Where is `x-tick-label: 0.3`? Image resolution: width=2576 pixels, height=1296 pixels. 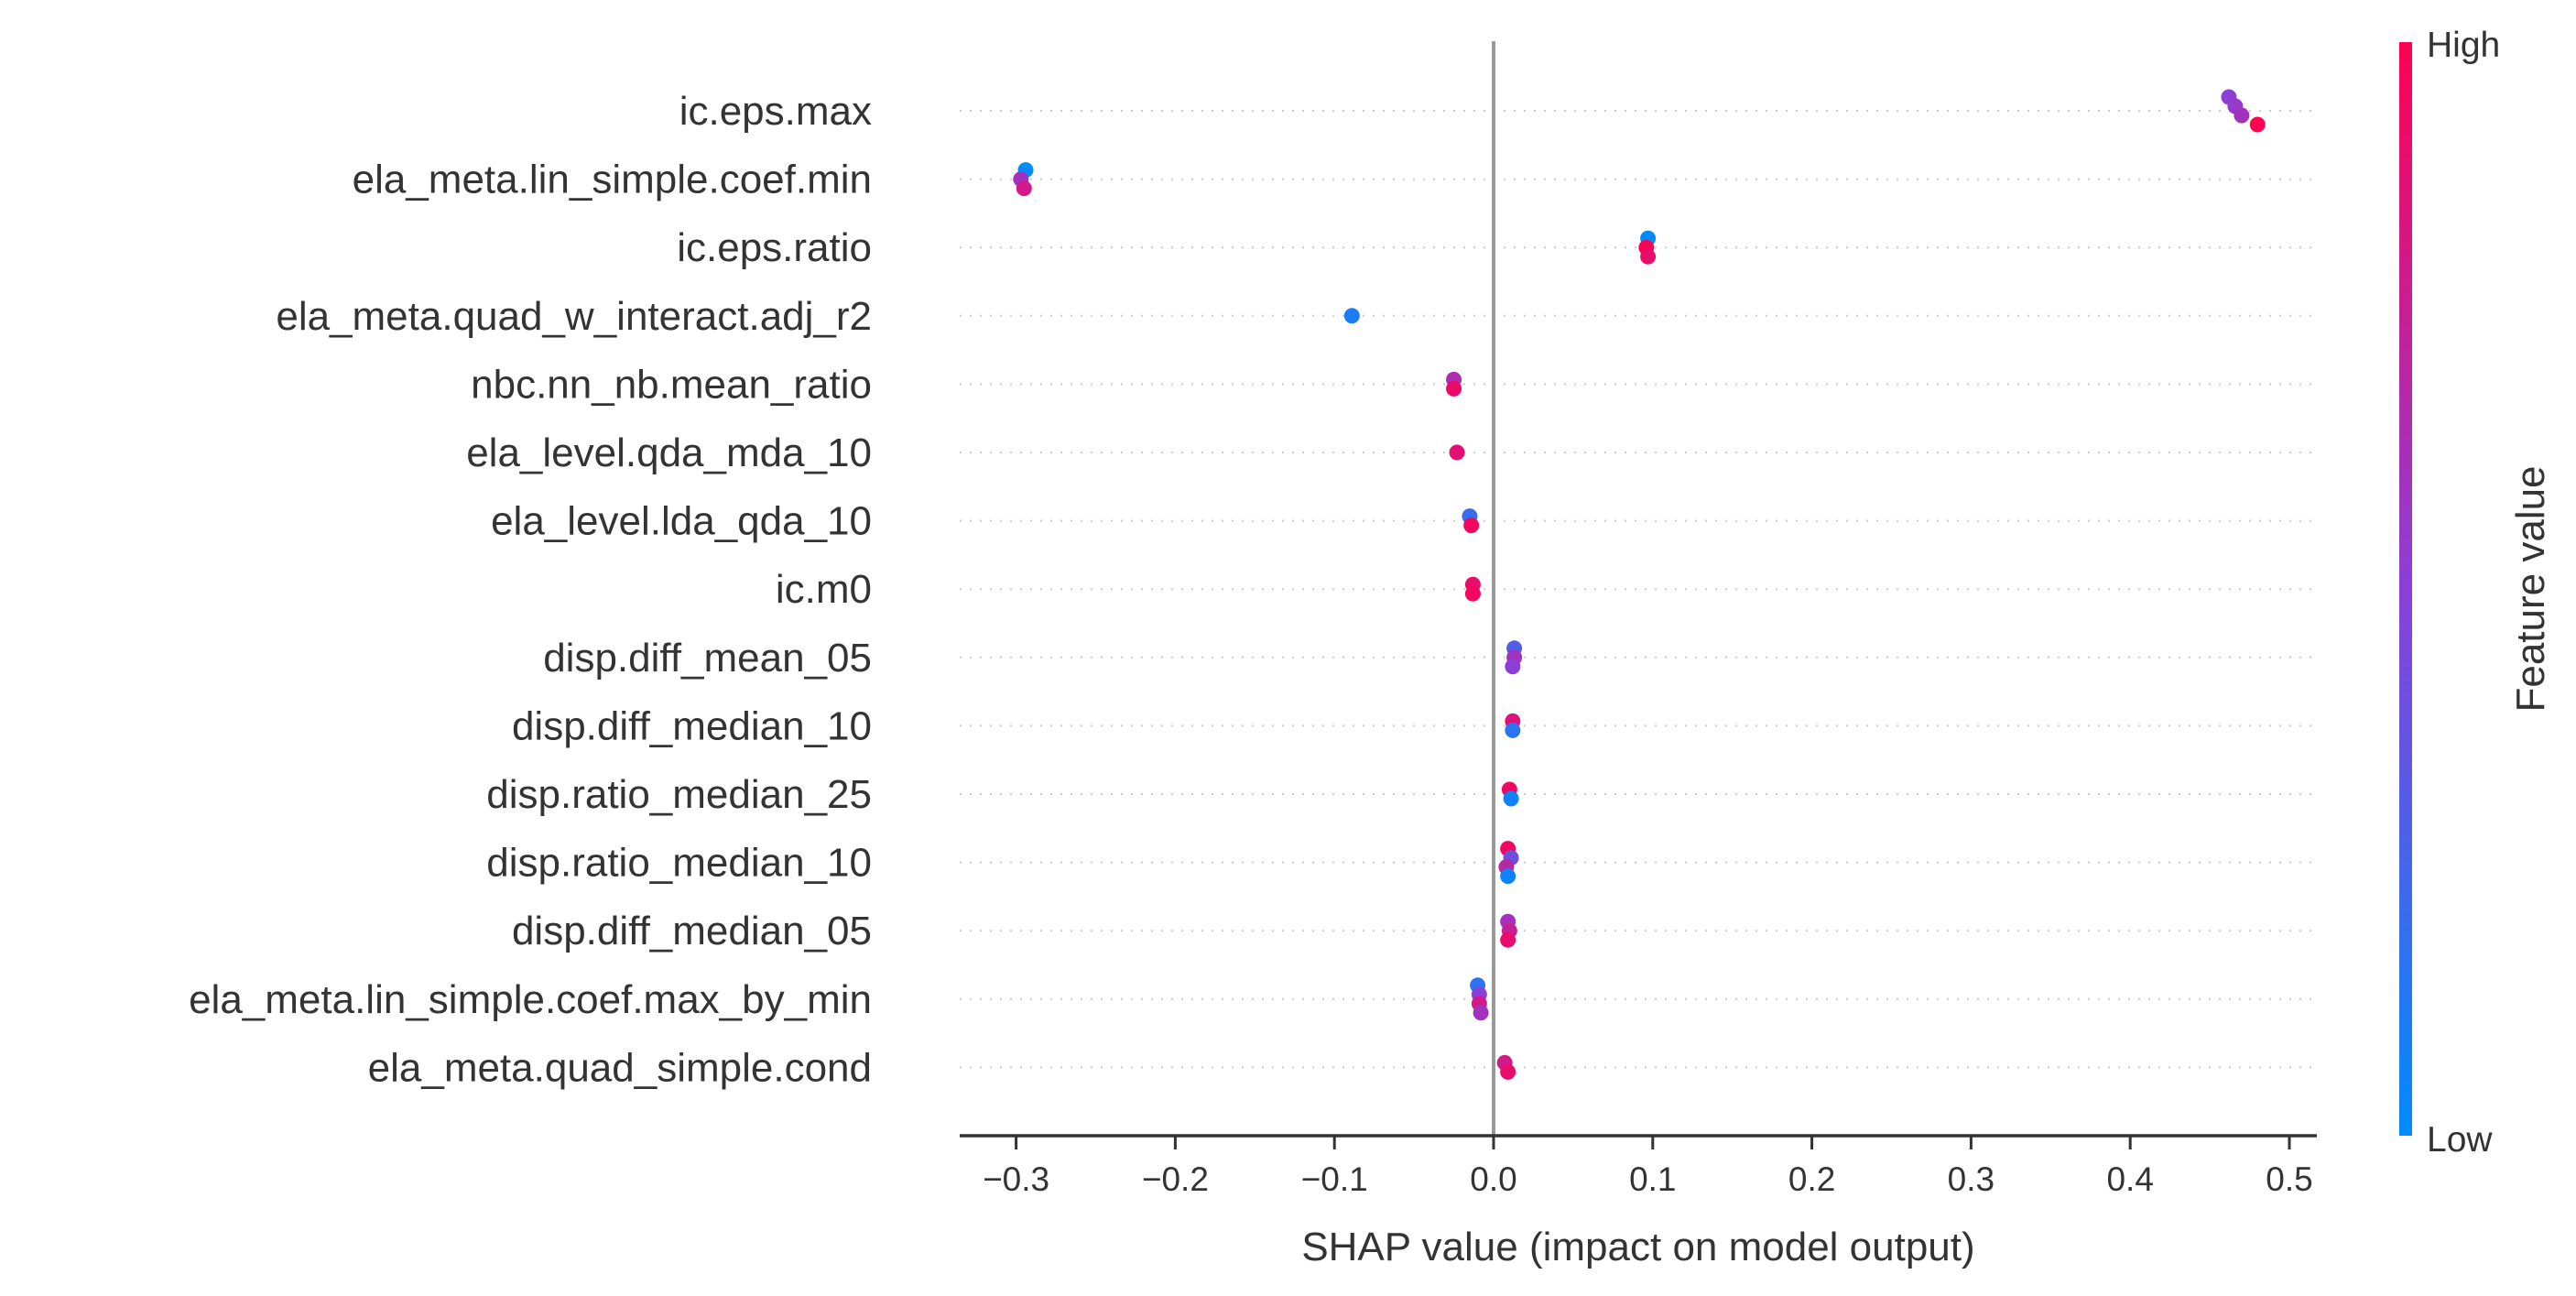 x-tick-label: 0.3 is located at coordinates (1971, 1179).